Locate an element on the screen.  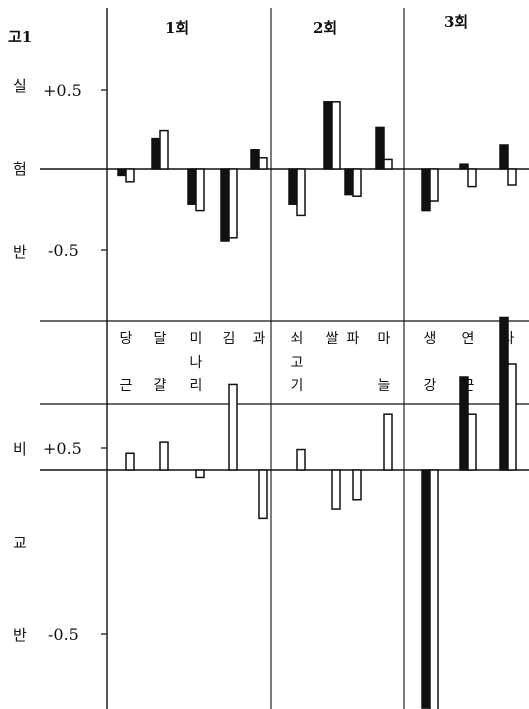
category-label-5-row-1: 고 is located at coordinates (297, 363).